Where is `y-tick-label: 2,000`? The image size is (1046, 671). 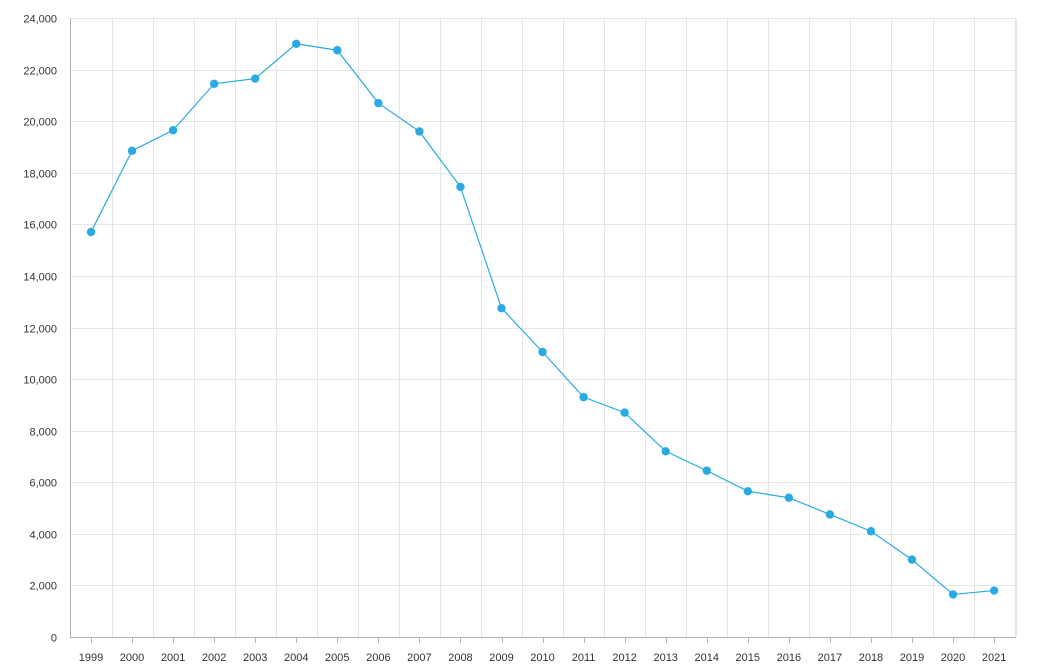
y-tick-label: 2,000 is located at coordinates (43, 587).